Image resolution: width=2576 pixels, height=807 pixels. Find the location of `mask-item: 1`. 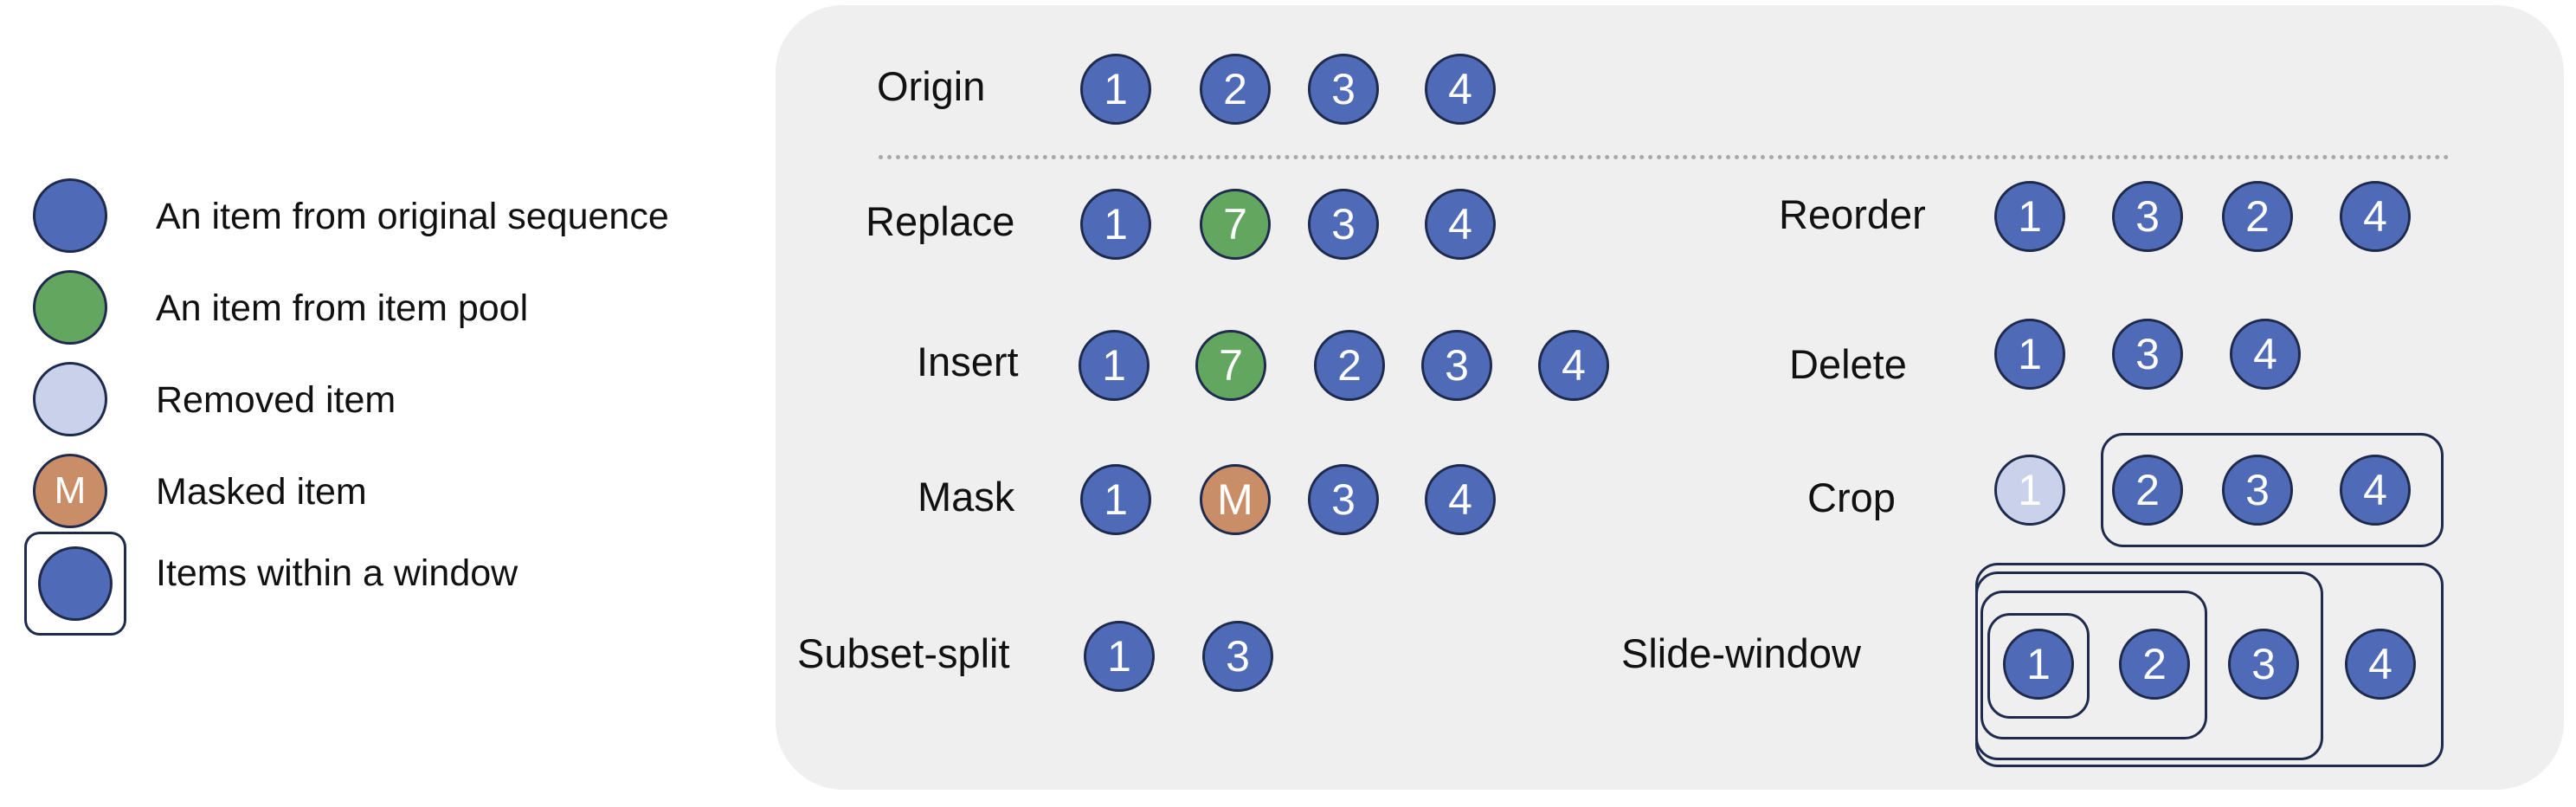

mask-item: 1 is located at coordinates (1115, 499).